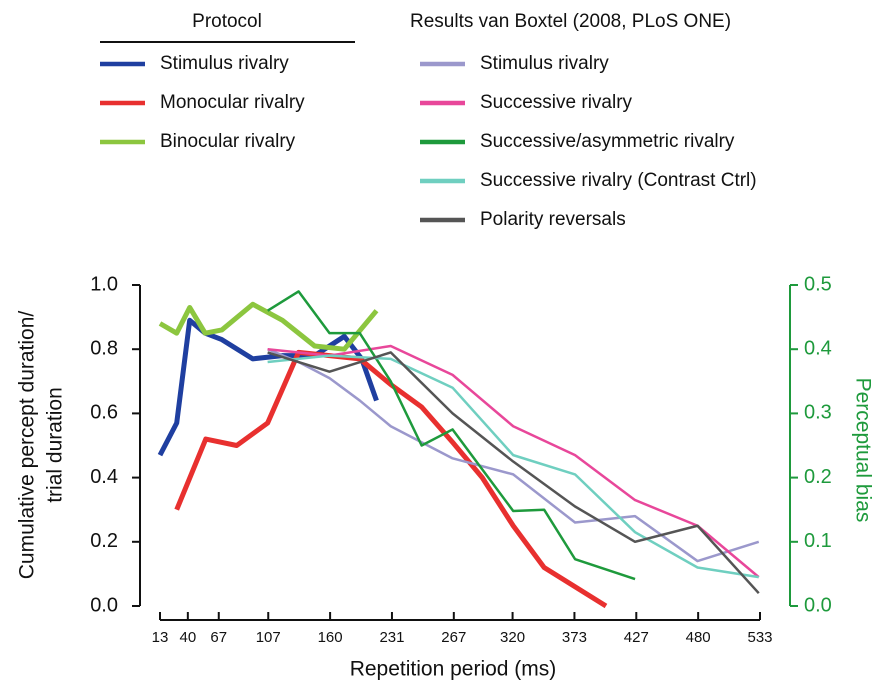  What do you see at coordinates (268, 637) in the screenshot?
I see `x-tick-label: 107` at bounding box center [268, 637].